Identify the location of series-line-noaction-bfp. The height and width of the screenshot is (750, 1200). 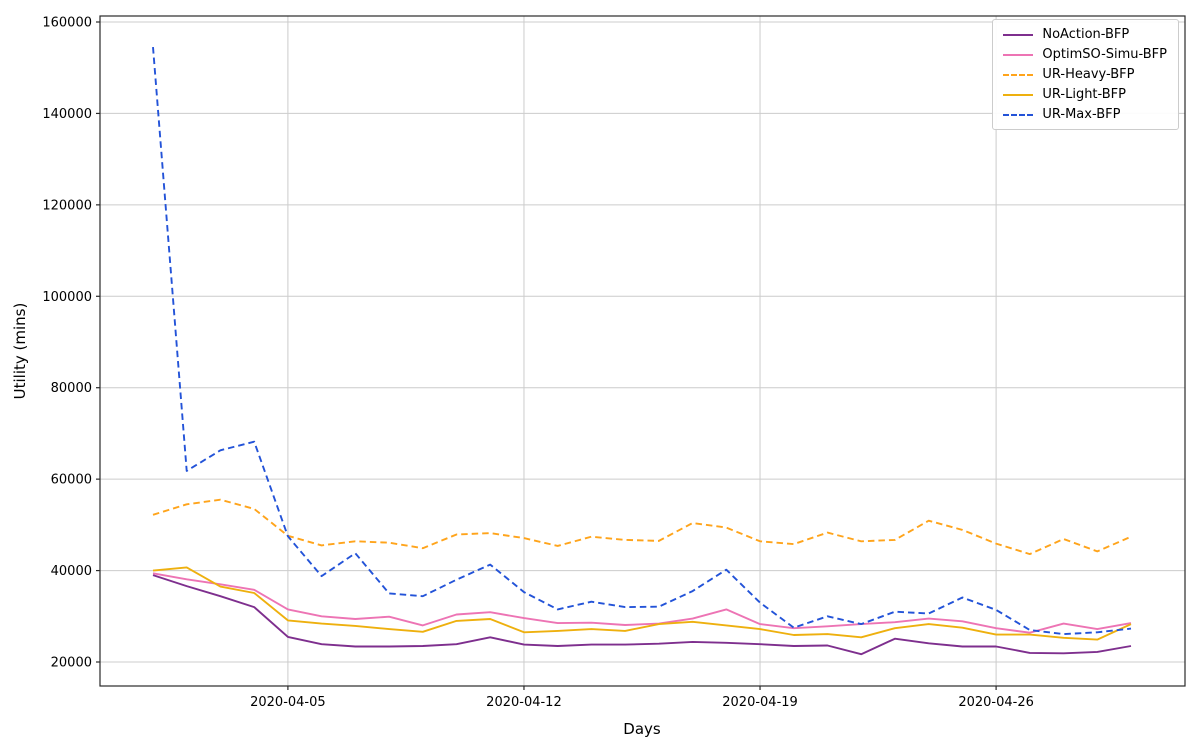
(642, 615).